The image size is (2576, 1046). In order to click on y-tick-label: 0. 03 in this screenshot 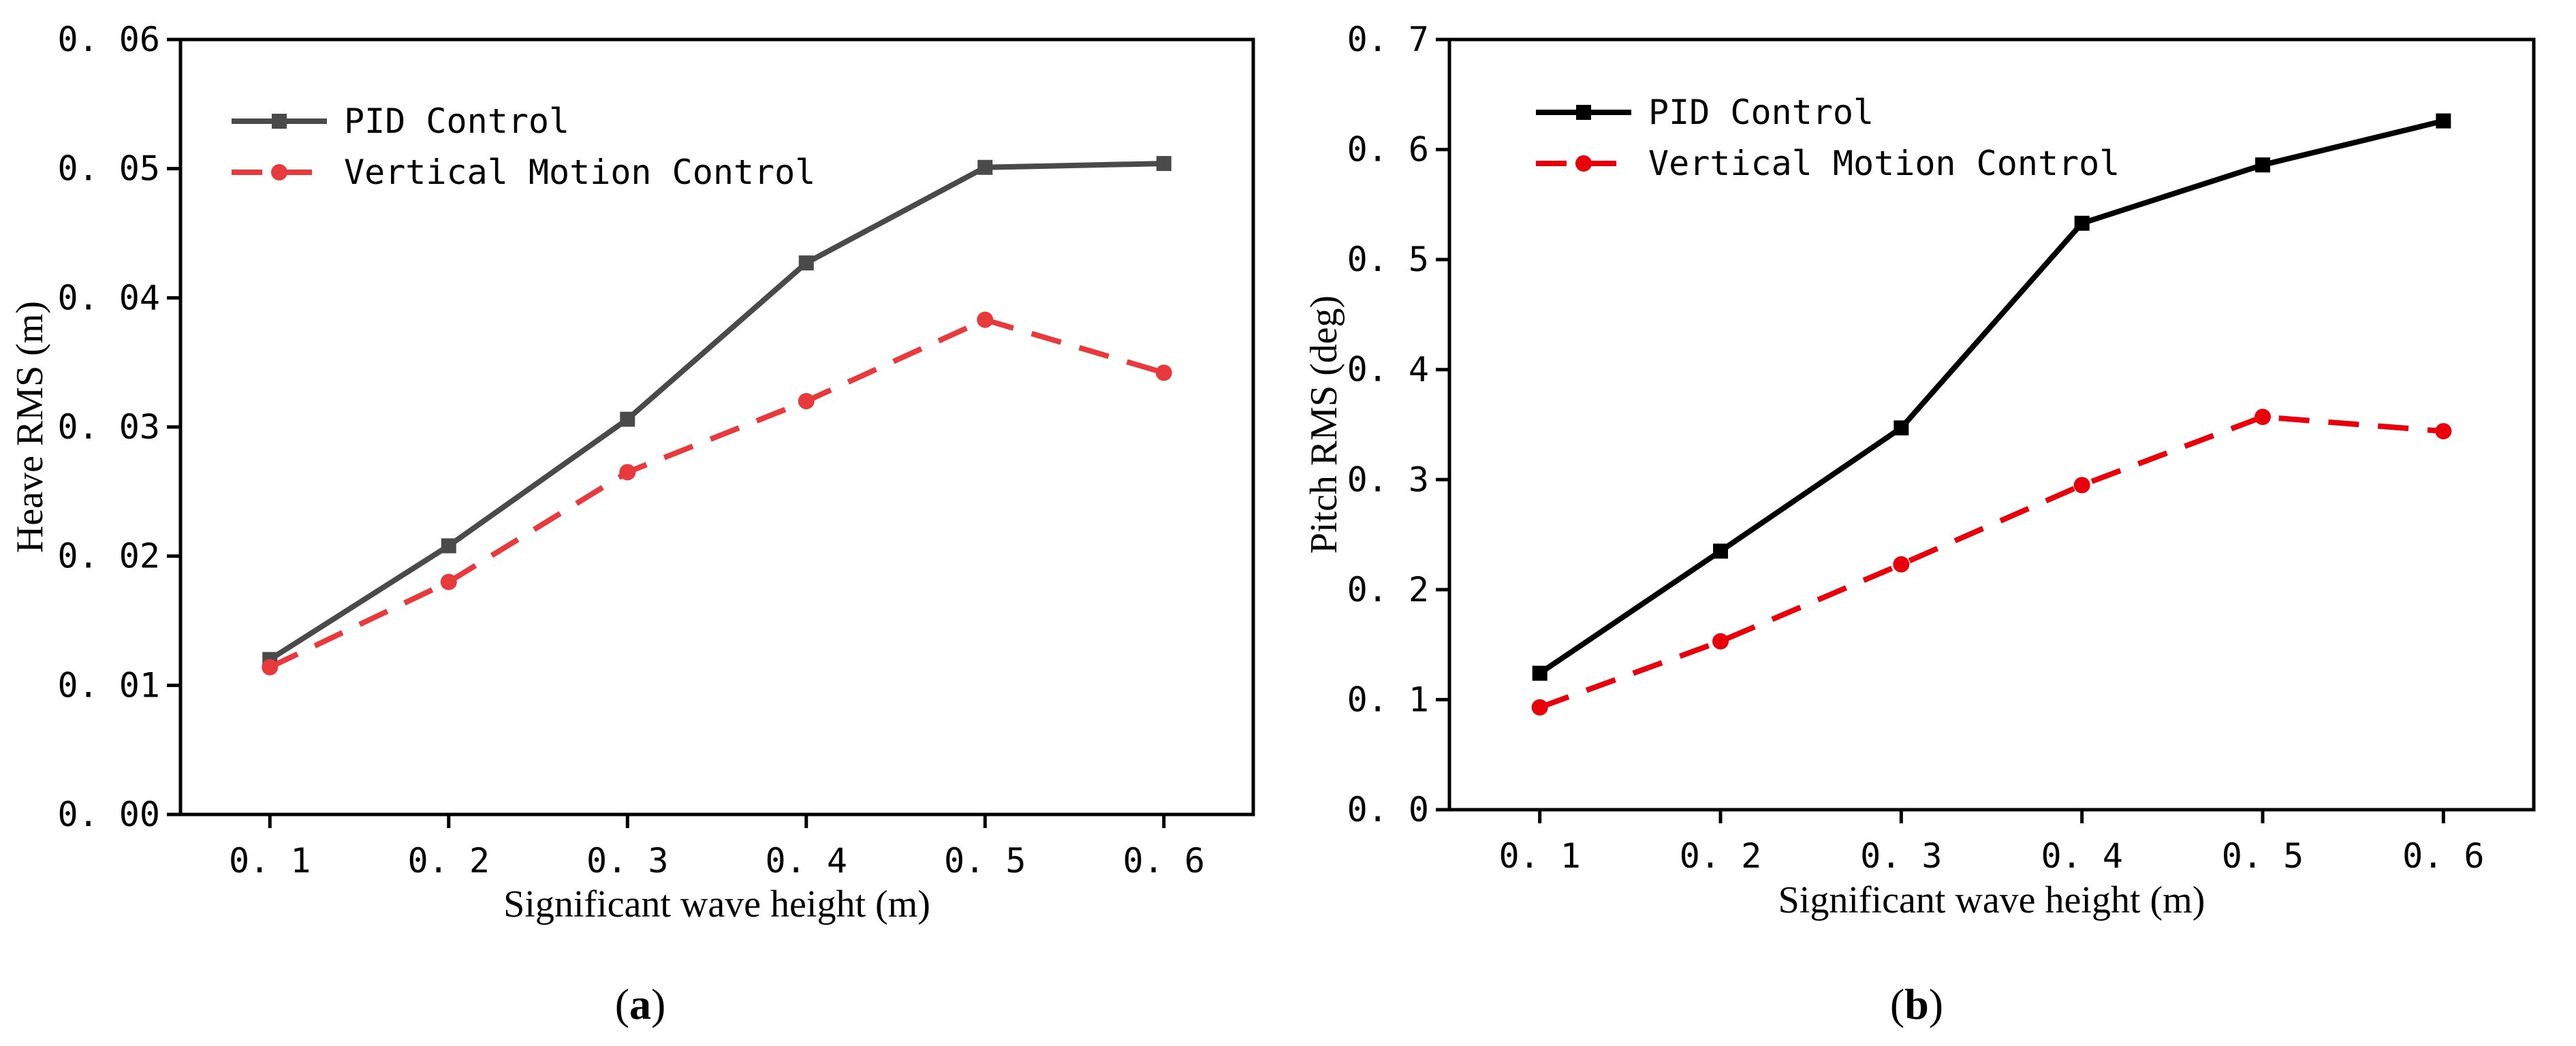, I will do `click(108, 427)`.